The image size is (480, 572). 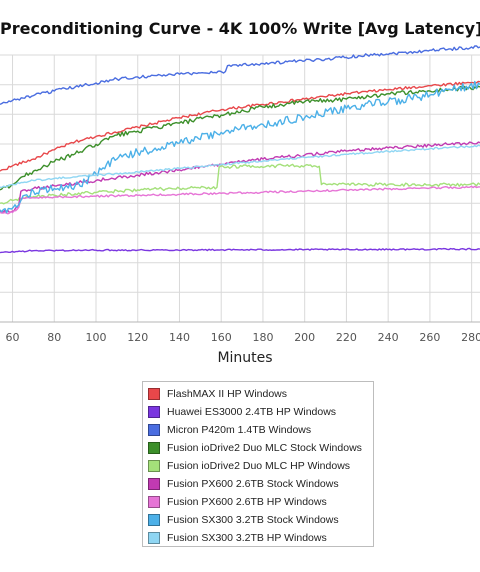 I want to click on legend-item: Fusion ioDrive2 Duo MLC Stock Windows, so click(x=258, y=448).